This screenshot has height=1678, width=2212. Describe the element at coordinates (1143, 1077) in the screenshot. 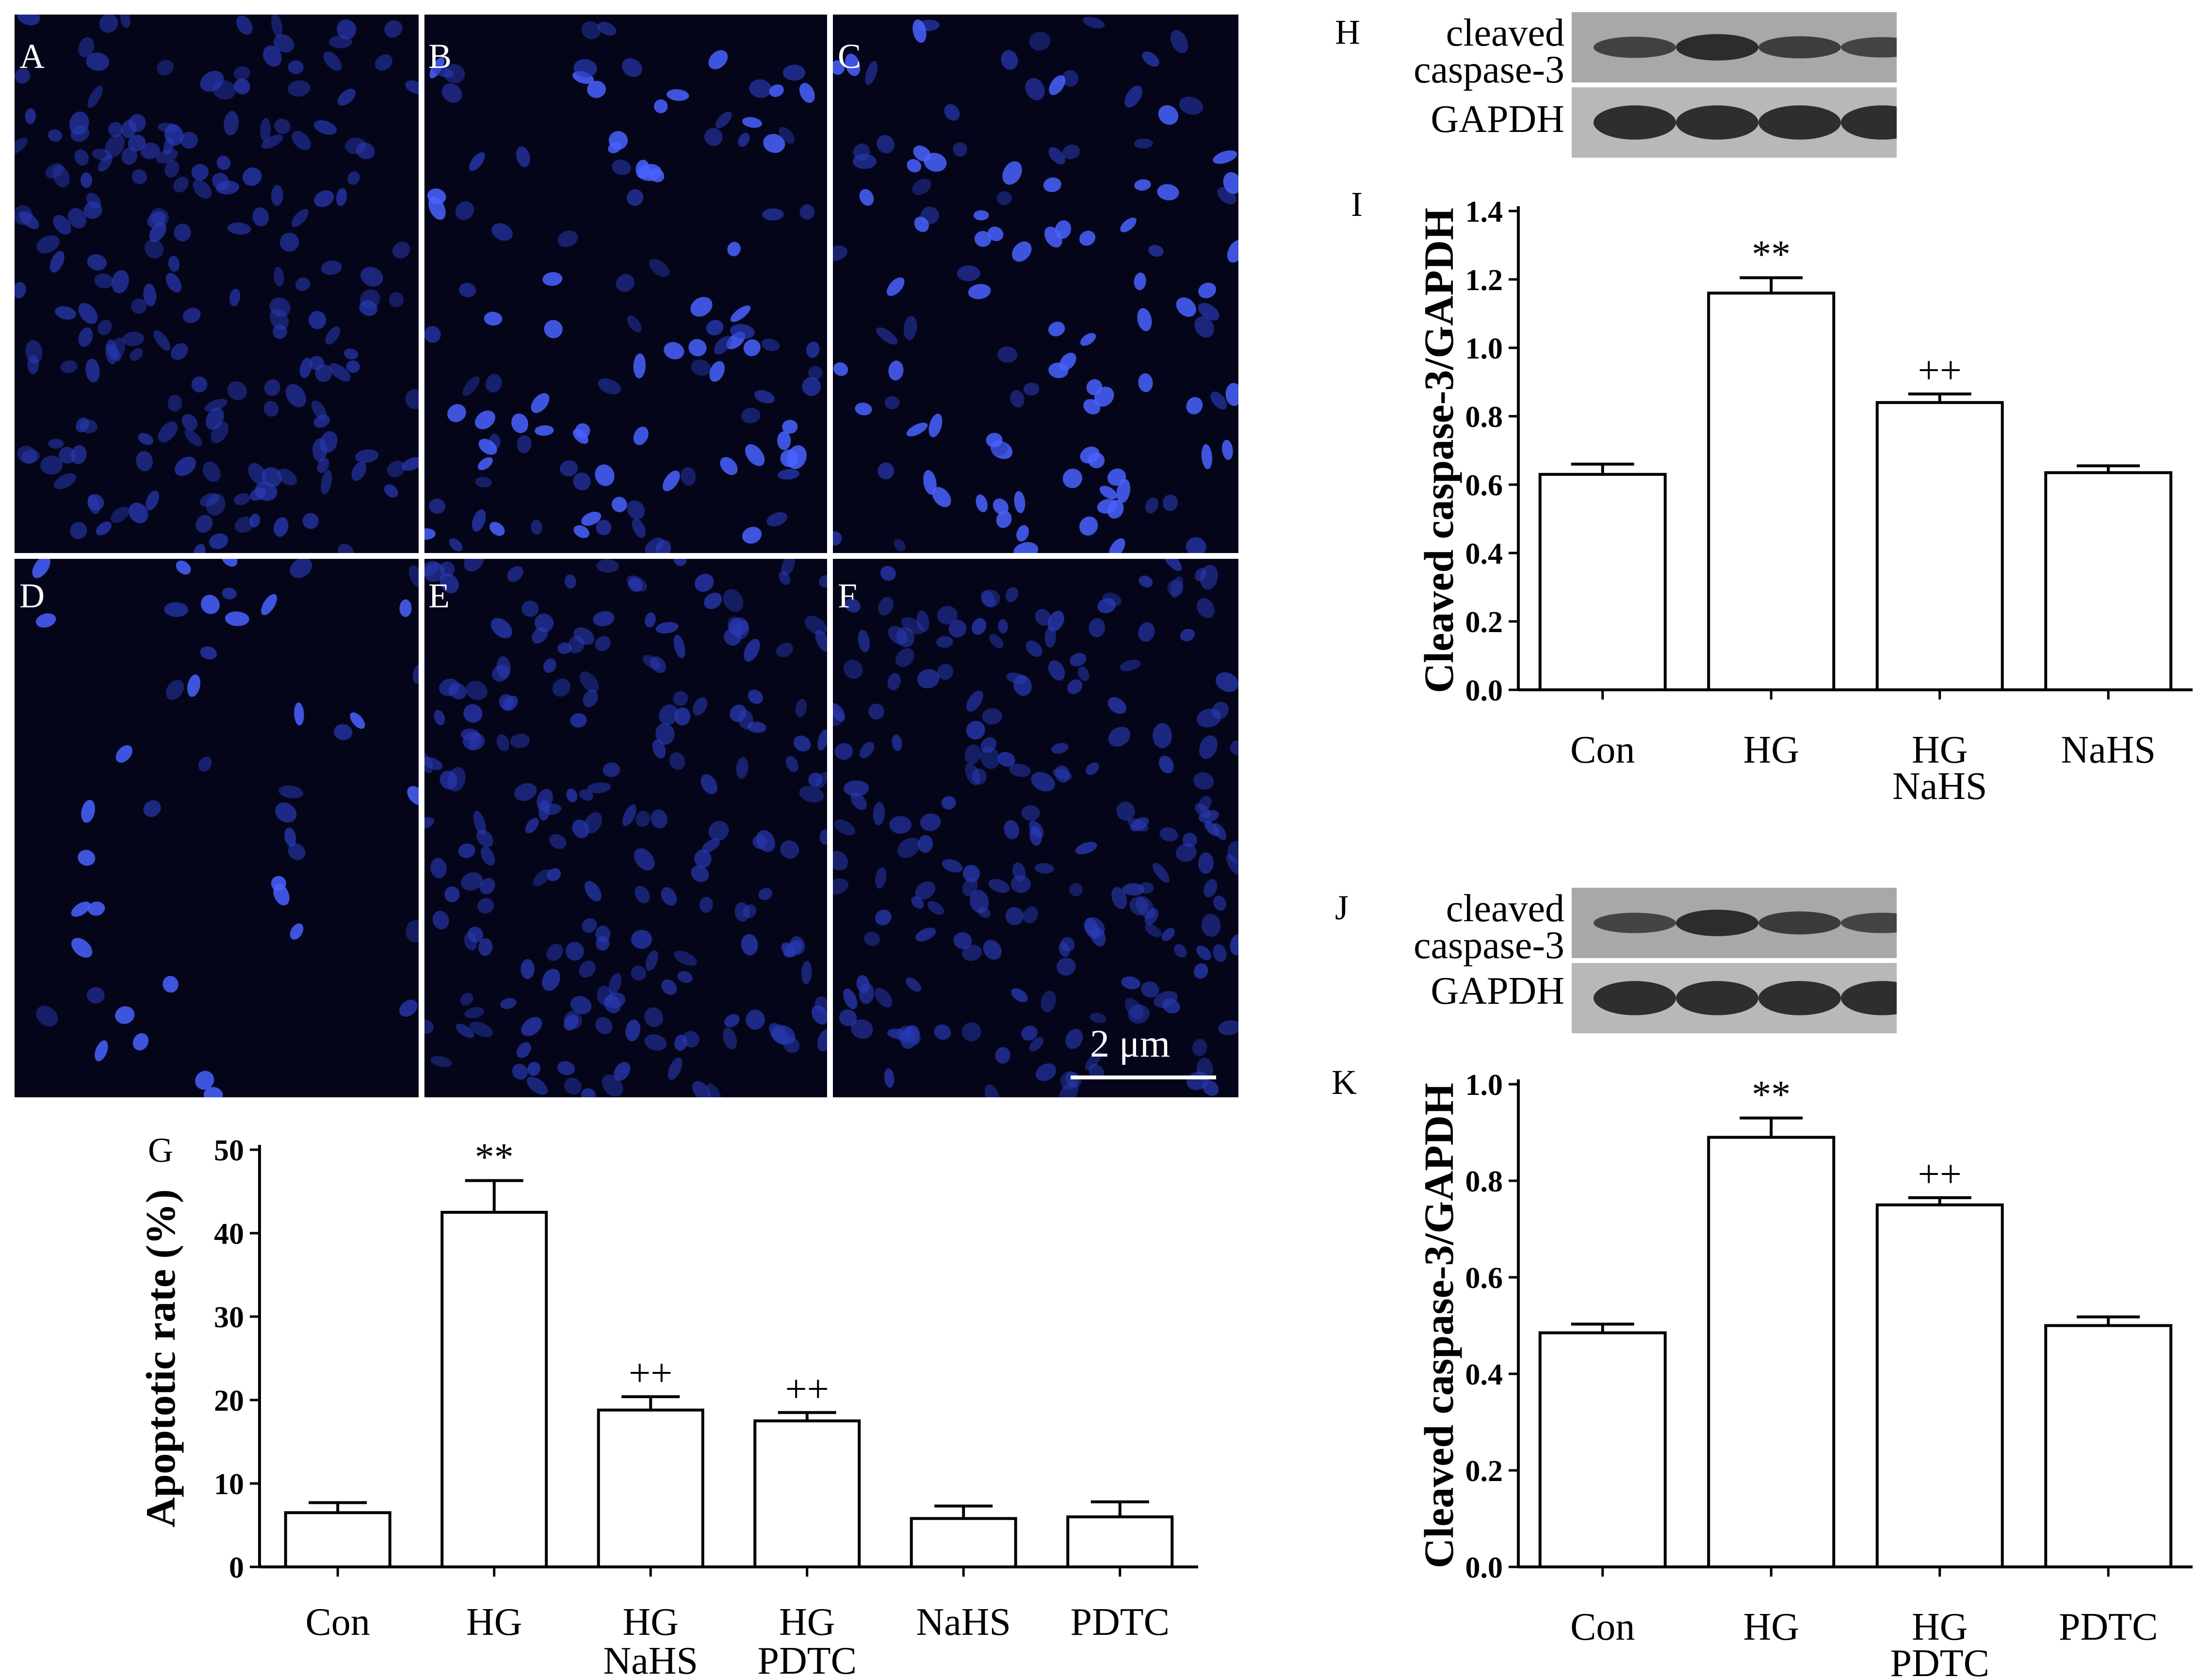

I see `scale-bar` at that location.